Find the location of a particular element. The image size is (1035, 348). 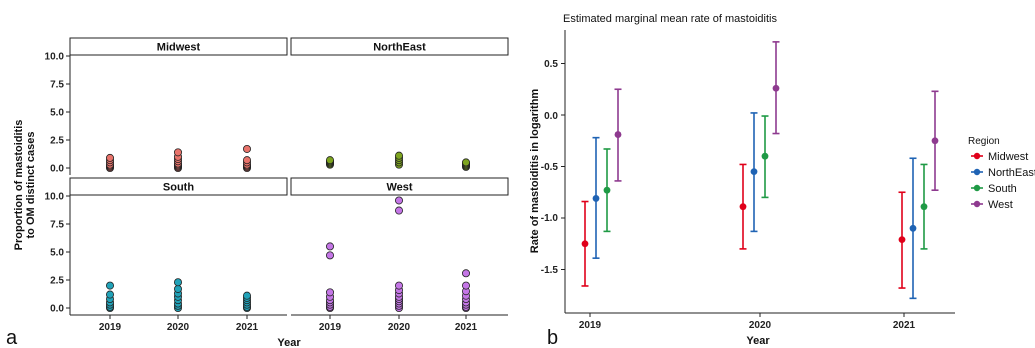

y-ticks-top: 0.0 2.5 5.0 7.5 10.0 is located at coordinates (57, 113).